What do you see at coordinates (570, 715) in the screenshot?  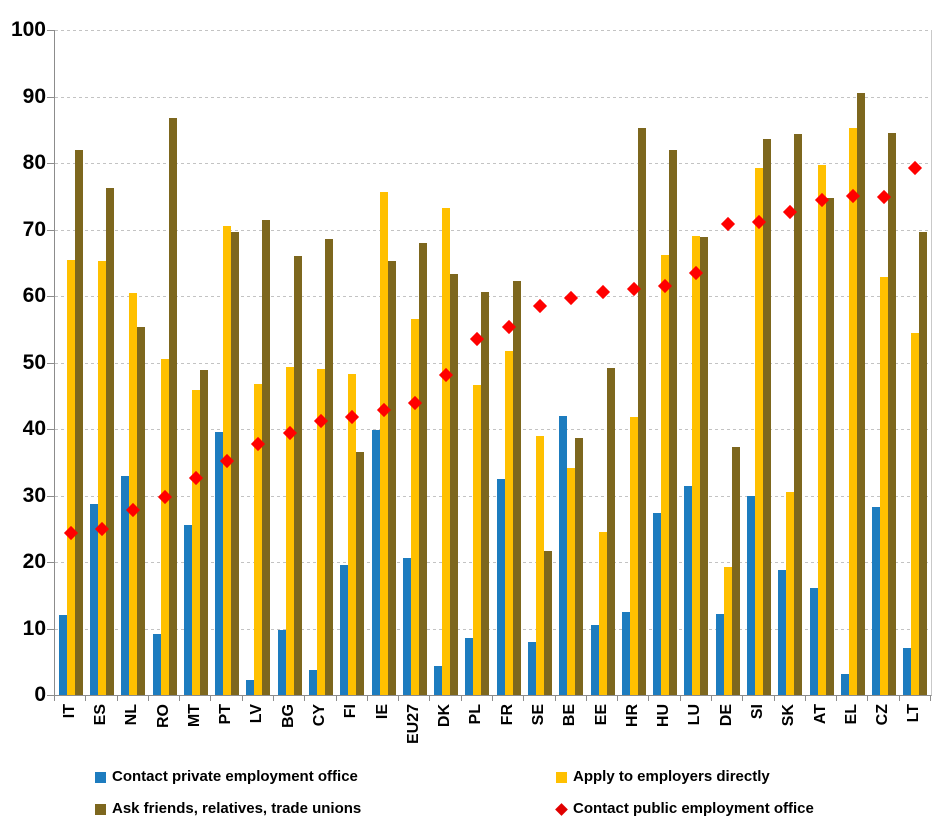 I see `x-tick-label: BE` at bounding box center [570, 715].